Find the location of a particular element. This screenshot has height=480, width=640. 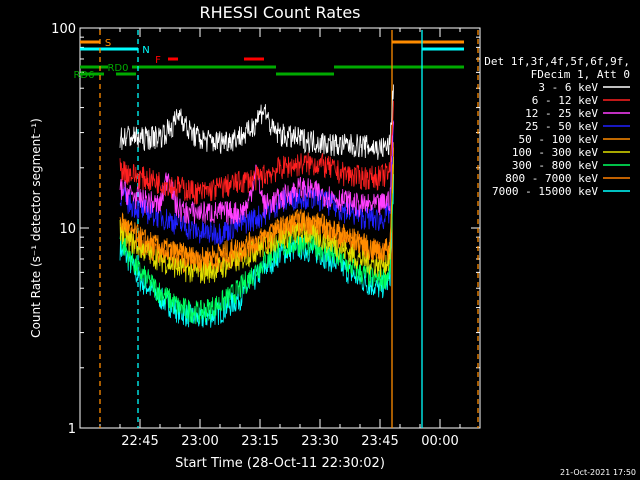

flag-label-rd0: RD0 is located at coordinates (117, 68).